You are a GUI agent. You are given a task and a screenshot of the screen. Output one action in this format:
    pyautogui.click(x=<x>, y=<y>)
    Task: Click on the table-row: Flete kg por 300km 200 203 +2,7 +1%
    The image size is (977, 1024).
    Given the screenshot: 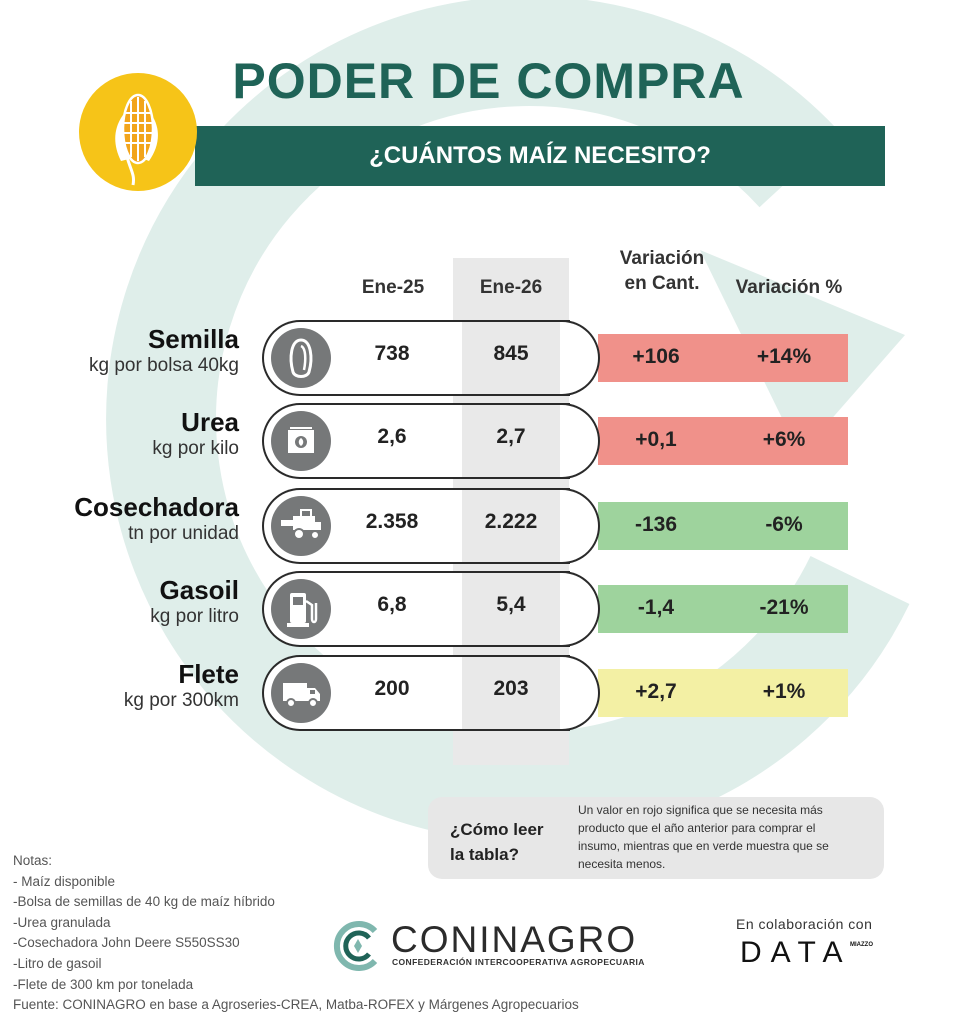 What is the action you would take?
    pyautogui.click(x=488, y=693)
    